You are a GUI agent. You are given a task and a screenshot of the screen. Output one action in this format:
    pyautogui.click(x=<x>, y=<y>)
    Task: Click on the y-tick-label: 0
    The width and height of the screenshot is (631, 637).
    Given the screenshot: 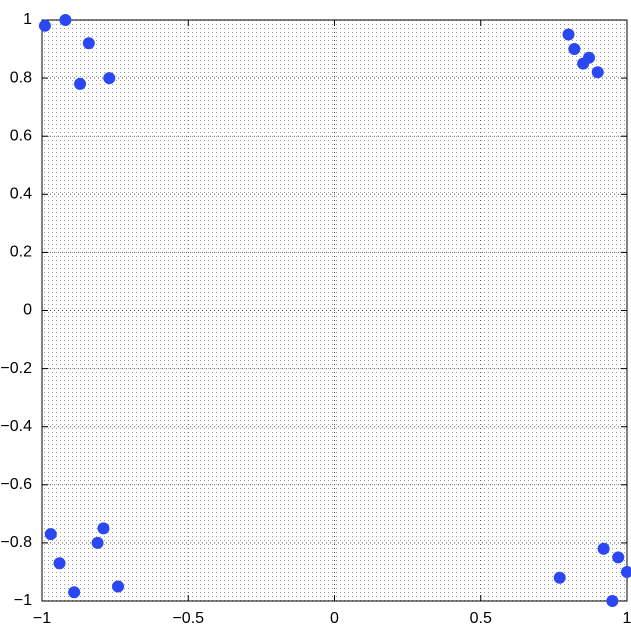 What is the action you would take?
    pyautogui.click(x=27, y=310)
    